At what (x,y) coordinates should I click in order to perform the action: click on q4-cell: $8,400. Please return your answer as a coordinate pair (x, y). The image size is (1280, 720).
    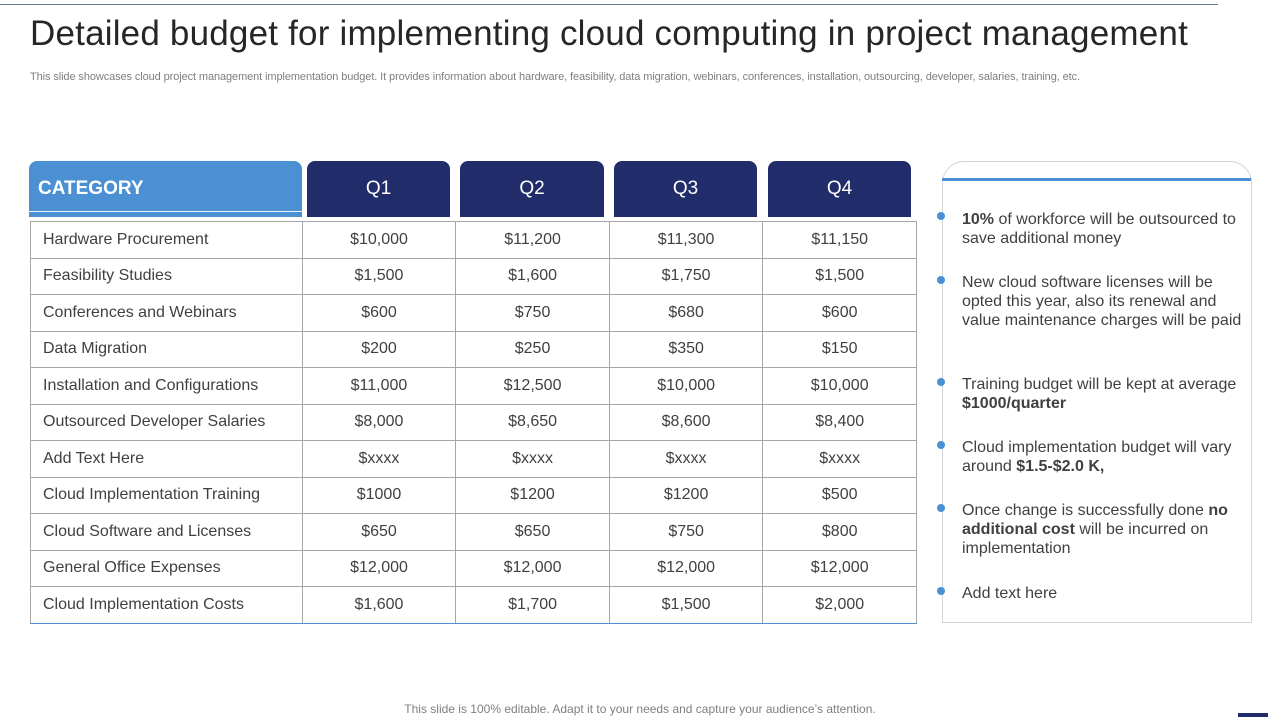
    Looking at the image, I should click on (839, 422).